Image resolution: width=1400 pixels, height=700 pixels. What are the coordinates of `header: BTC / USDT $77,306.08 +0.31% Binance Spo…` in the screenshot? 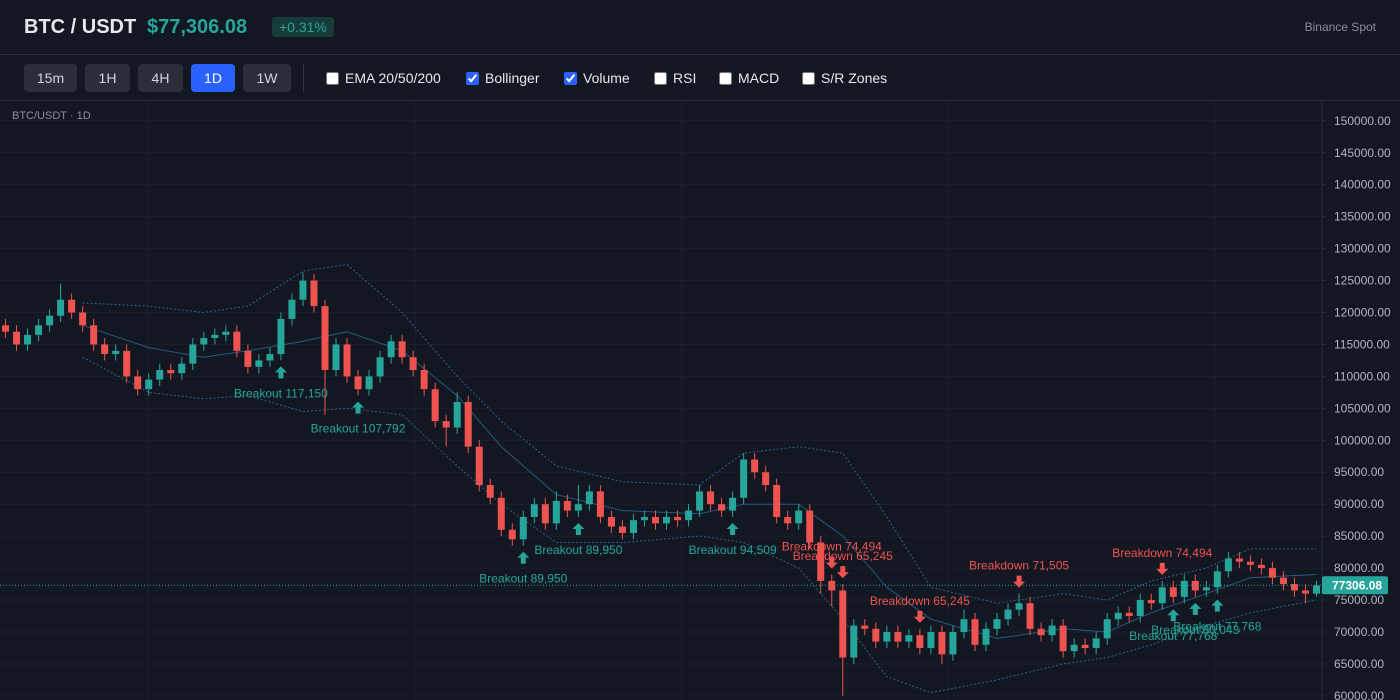 It's located at (700, 27).